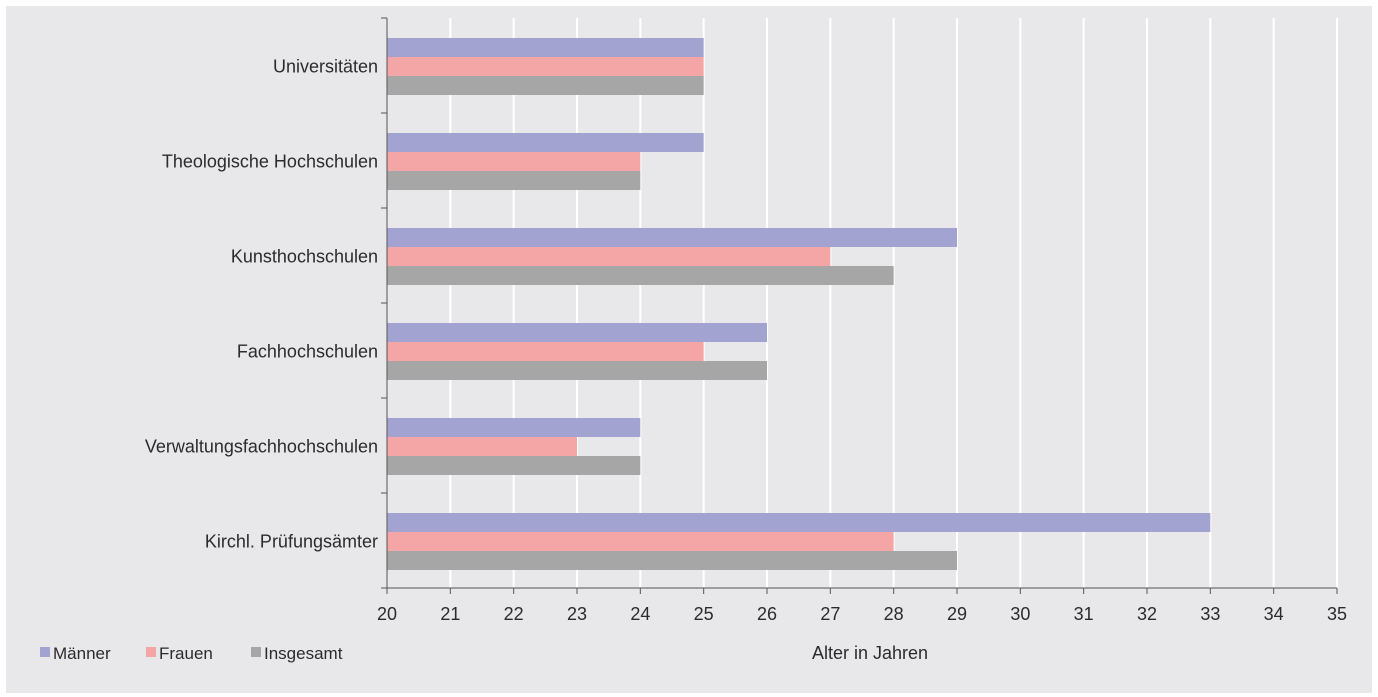 The height and width of the screenshot is (697, 1378). Describe the element at coordinates (325, 67) in the screenshot. I see `category-label: Universitäten` at that location.